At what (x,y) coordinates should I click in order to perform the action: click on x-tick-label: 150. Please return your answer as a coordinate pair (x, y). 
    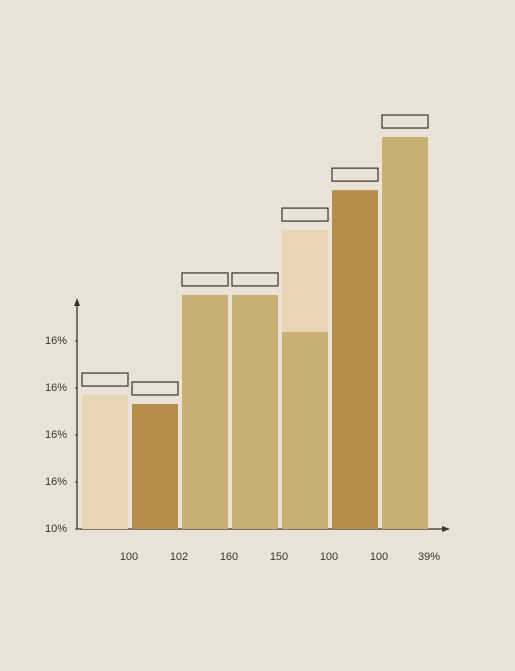
    Looking at the image, I should click on (279, 557).